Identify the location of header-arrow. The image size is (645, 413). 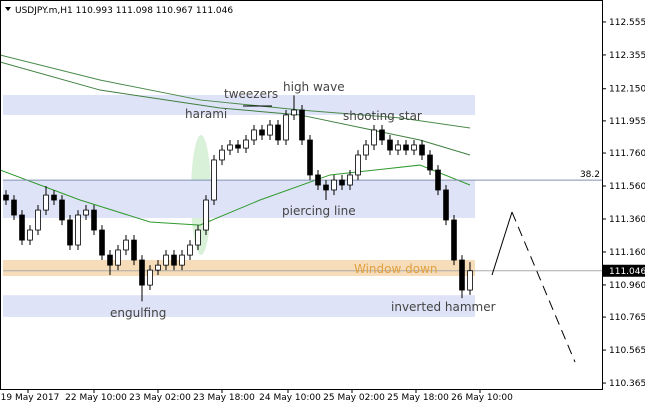
(8, 9).